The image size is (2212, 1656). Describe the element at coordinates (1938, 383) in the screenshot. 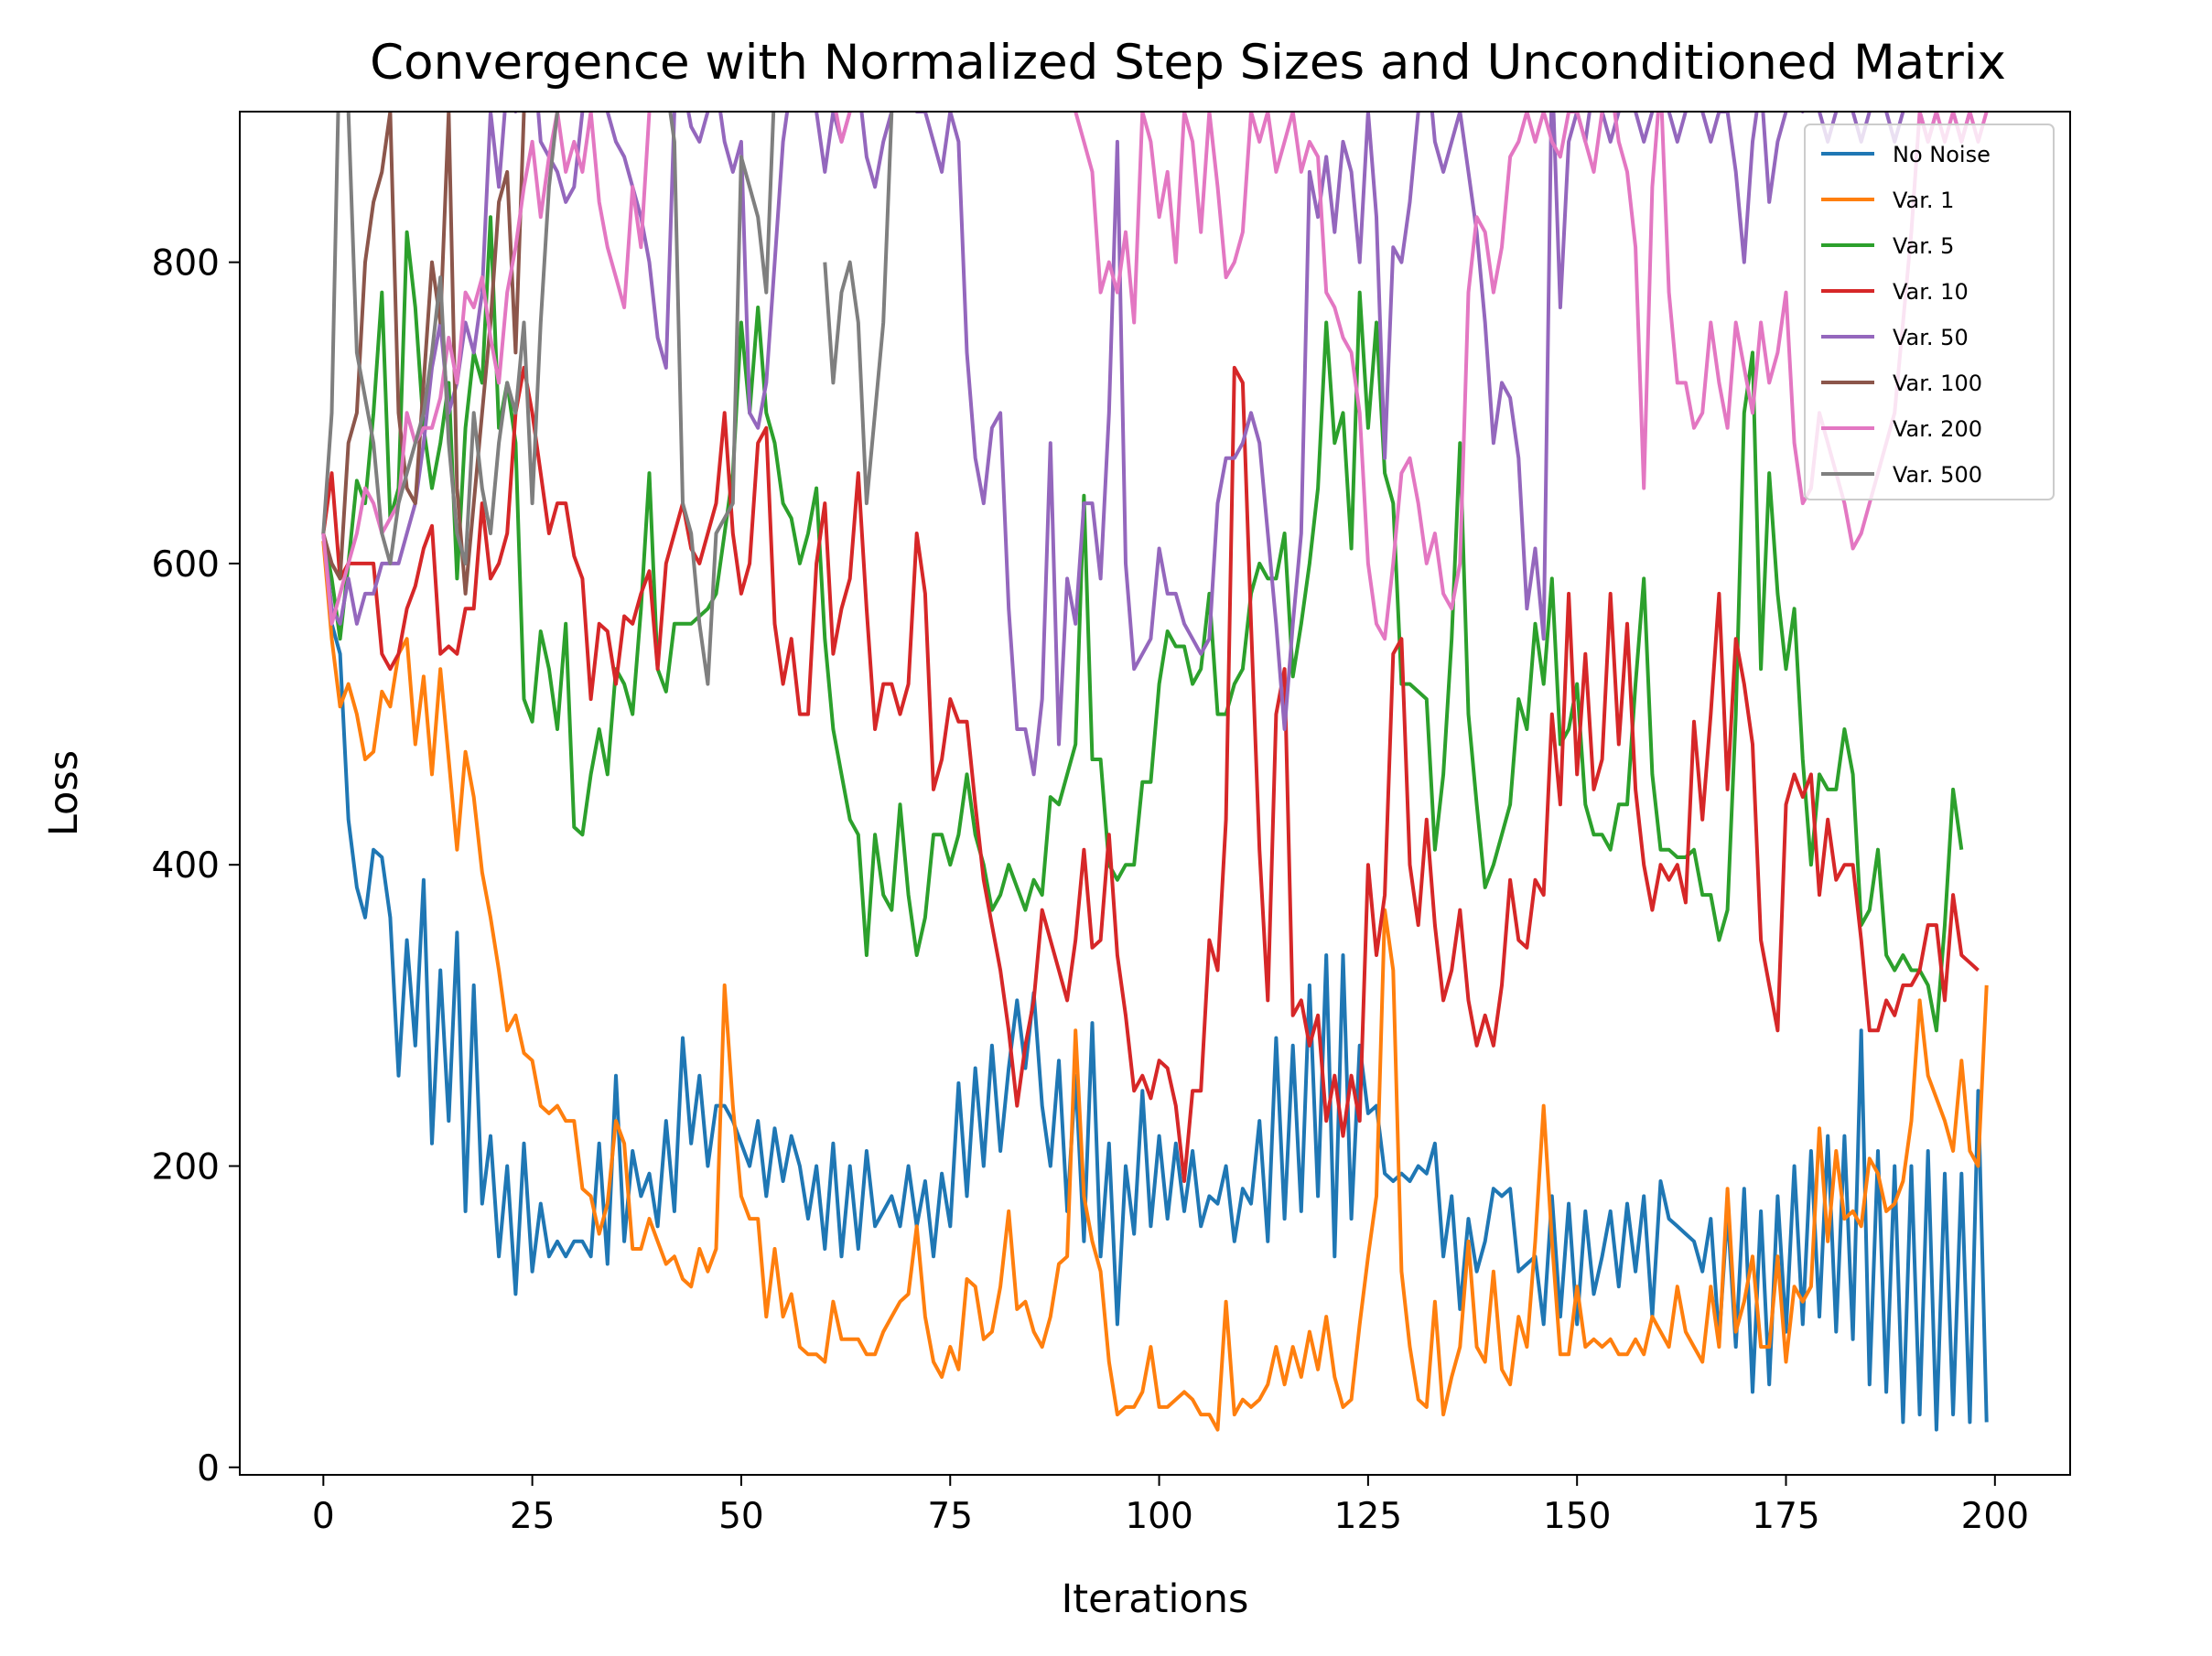

I see `legend-label-var-100: Var. 100` at that location.